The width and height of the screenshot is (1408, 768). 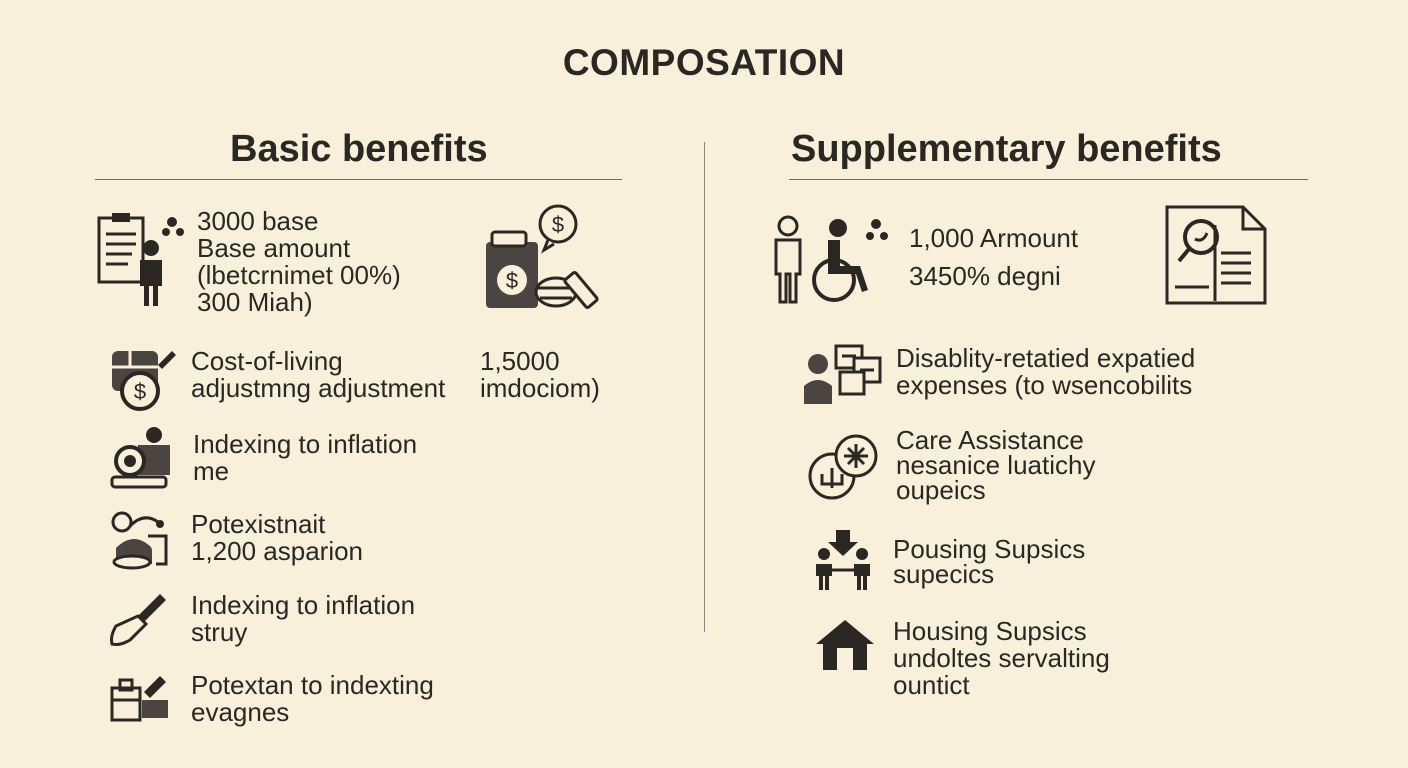 I want to click on basic-benefits-heading: Basic benefits, so click(x=359, y=149).